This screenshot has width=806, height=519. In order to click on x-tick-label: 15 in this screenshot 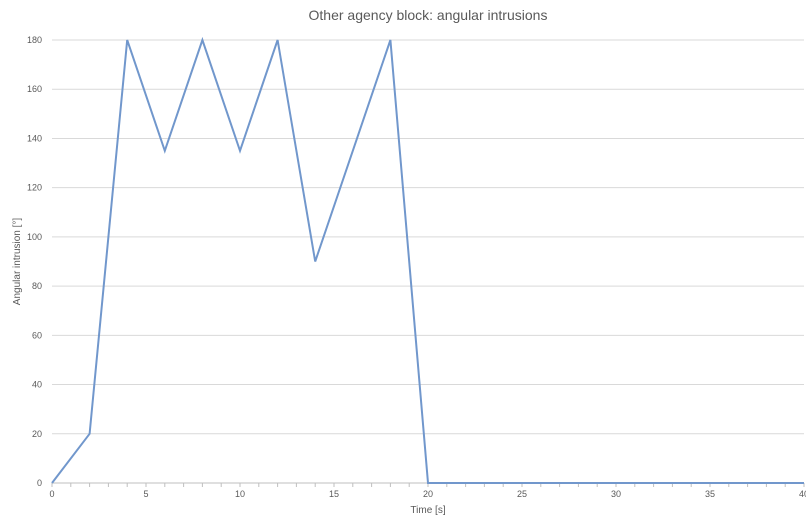, I will do `click(334, 494)`.